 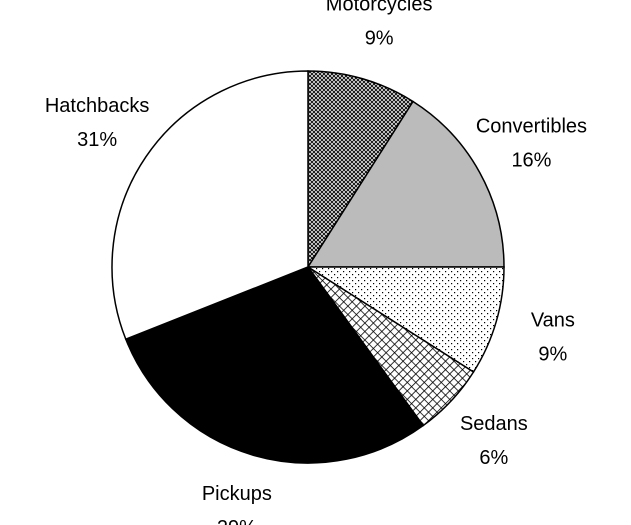 What do you see at coordinates (379, 7) in the screenshot?
I see `slice-label: Motorcycles` at bounding box center [379, 7].